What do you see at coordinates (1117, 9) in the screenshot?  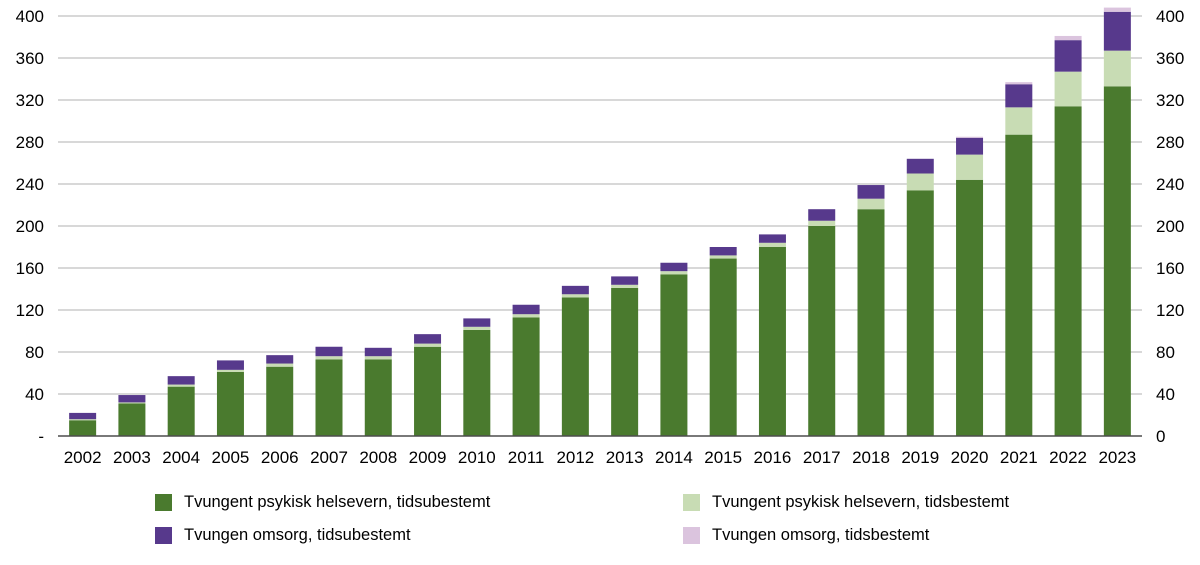 I see `bar-segment-2023-s3` at bounding box center [1117, 9].